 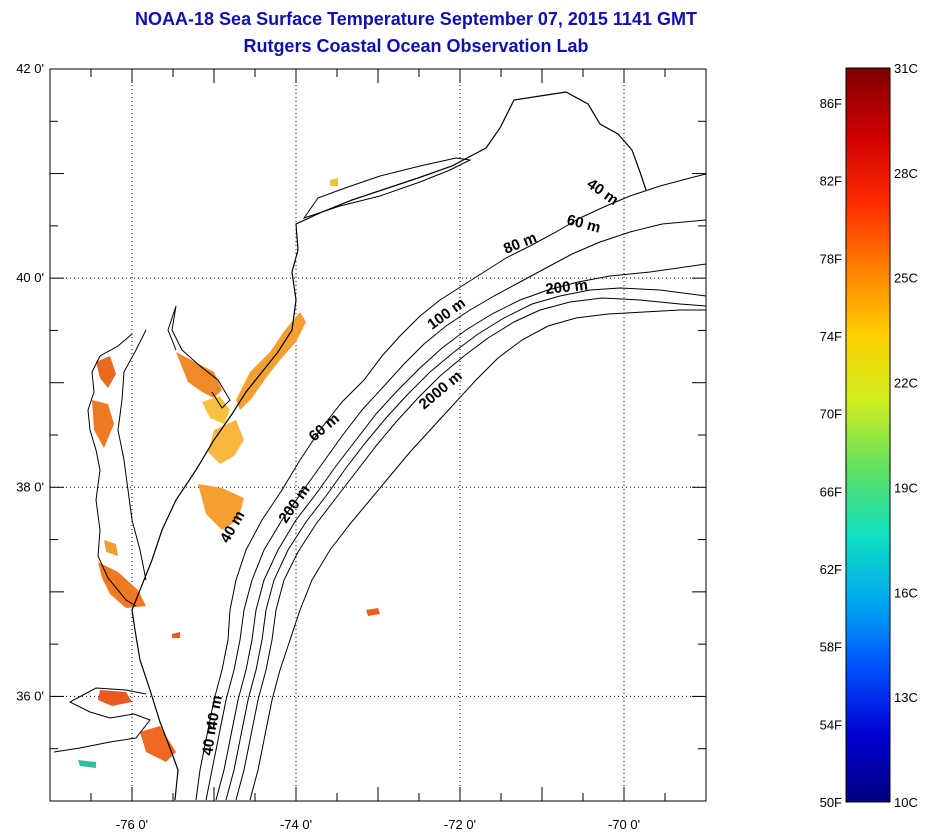 What do you see at coordinates (906, 383) in the screenshot?
I see `colorbar-c-label: 22C` at bounding box center [906, 383].